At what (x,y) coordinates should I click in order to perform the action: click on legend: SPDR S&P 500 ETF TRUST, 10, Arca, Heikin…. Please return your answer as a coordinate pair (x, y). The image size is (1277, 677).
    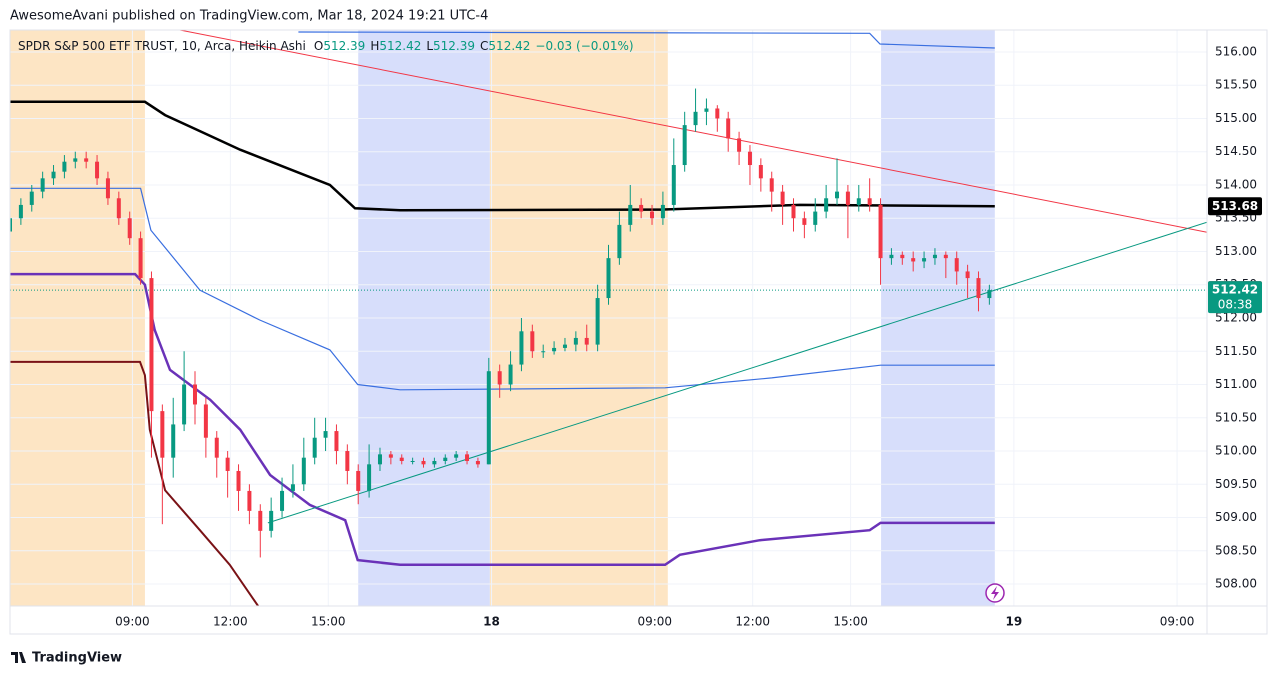
    Looking at the image, I should click on (326, 46).